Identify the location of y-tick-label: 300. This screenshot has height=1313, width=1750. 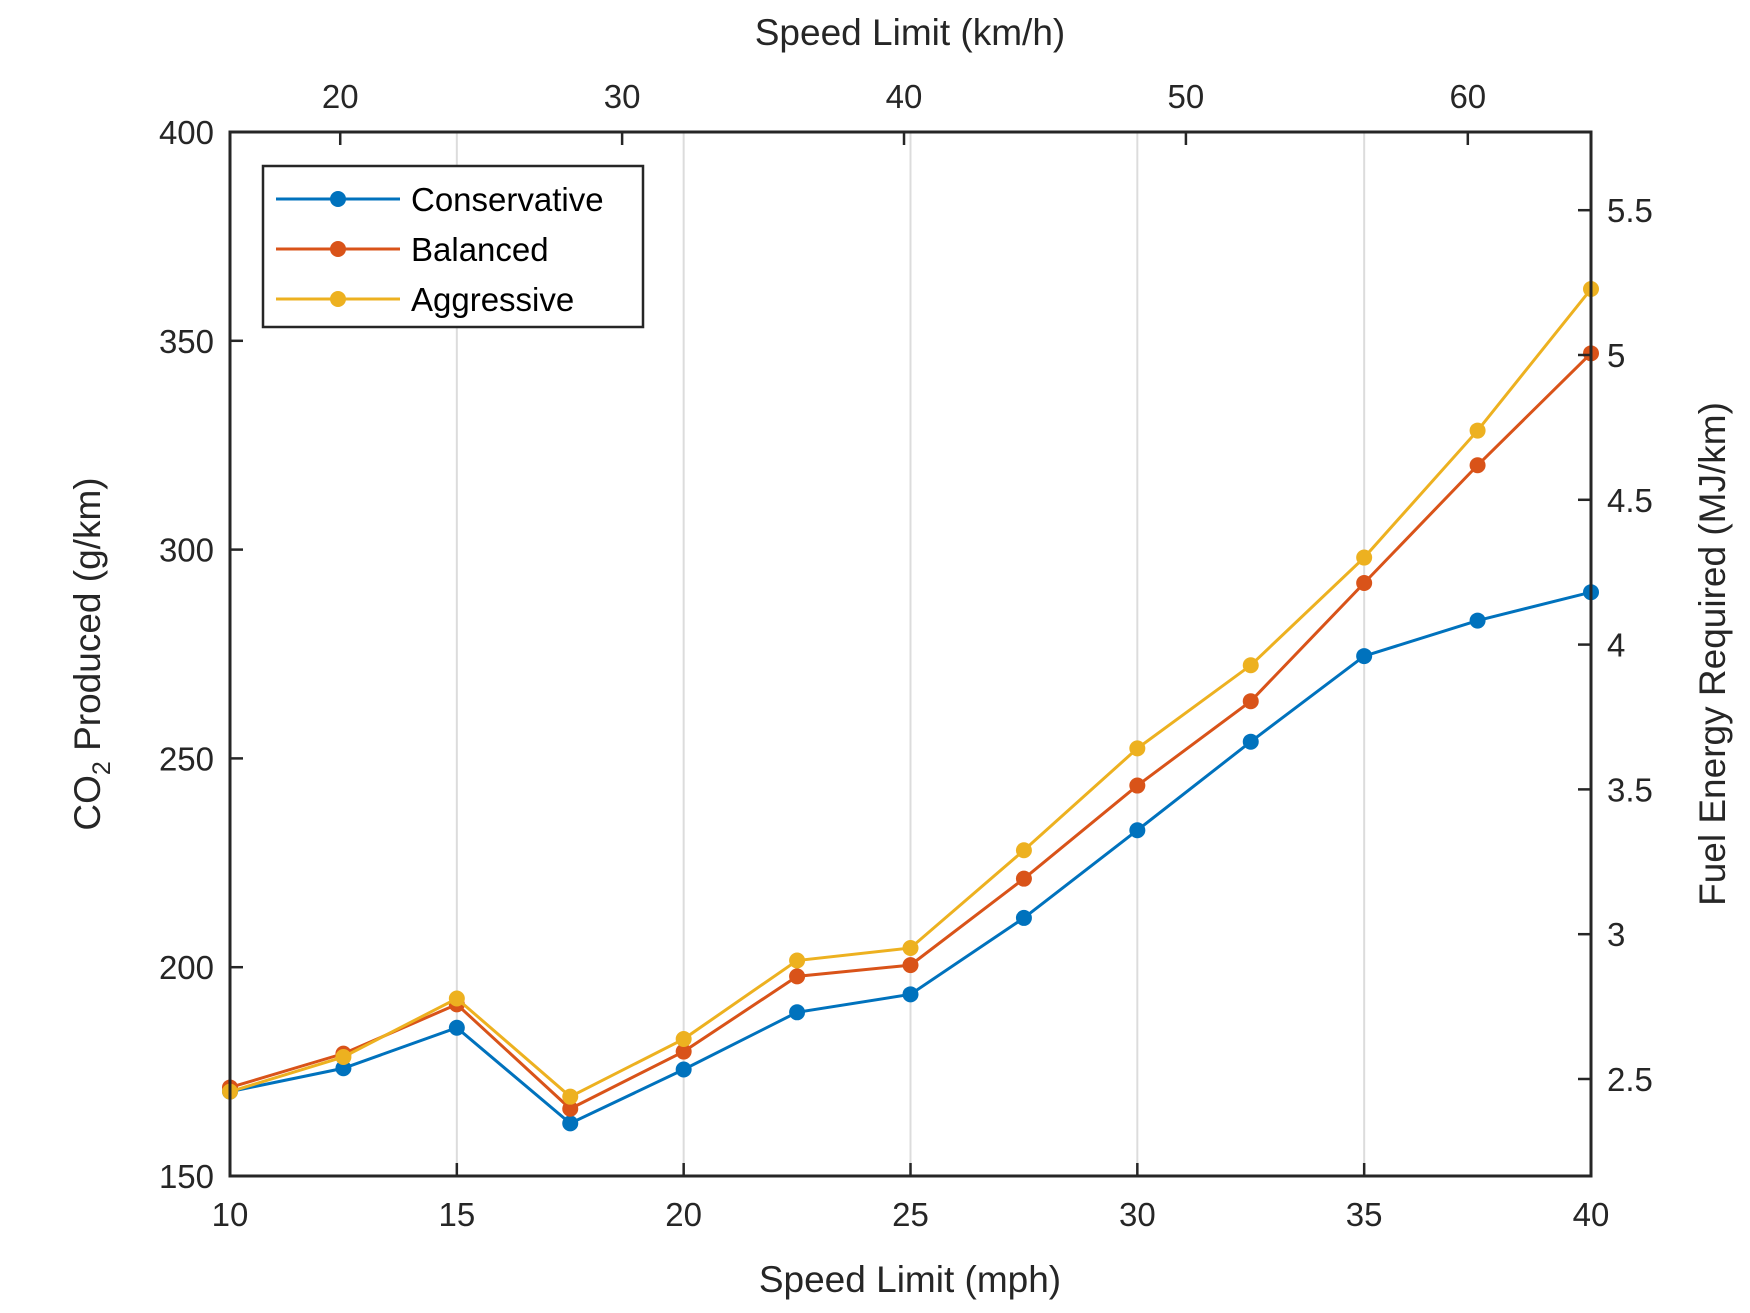
(186, 550).